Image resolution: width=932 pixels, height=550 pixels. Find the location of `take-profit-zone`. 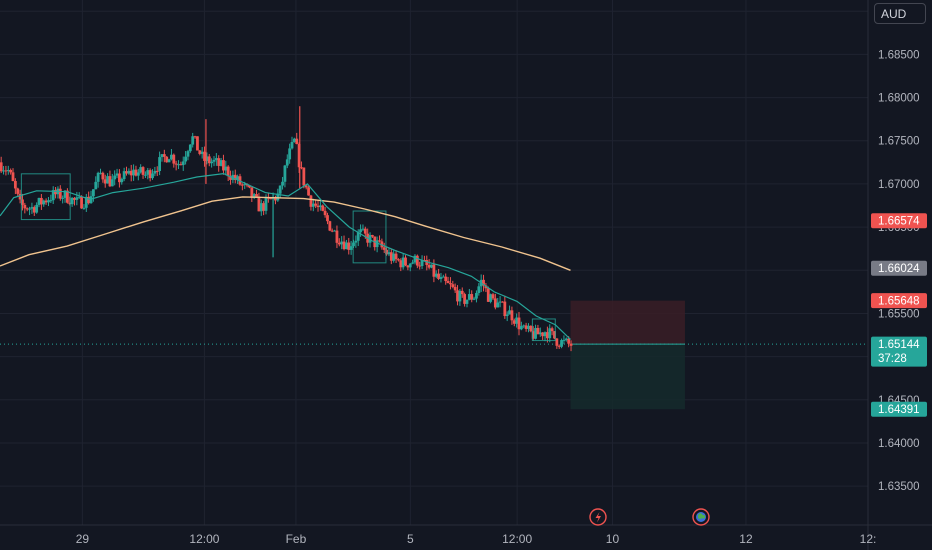

take-profit-zone is located at coordinates (627, 377).